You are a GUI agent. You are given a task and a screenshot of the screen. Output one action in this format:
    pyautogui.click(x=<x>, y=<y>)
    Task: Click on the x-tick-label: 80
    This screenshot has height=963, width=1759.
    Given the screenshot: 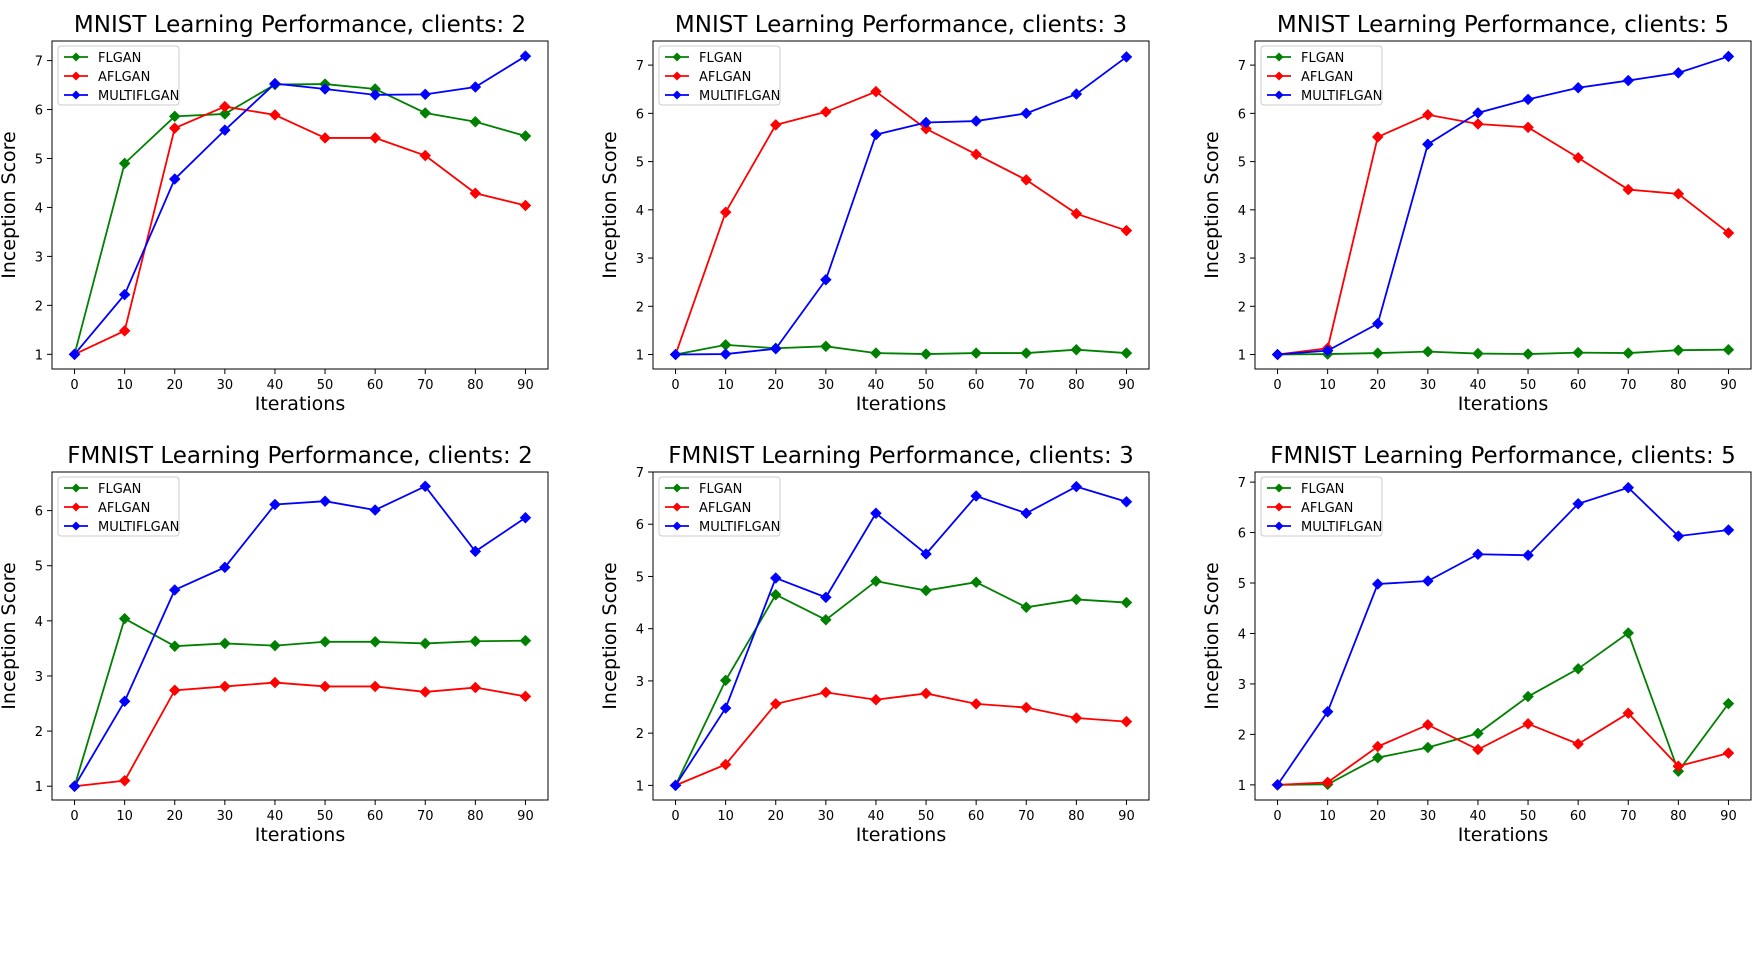 What is the action you would take?
    pyautogui.click(x=1076, y=816)
    